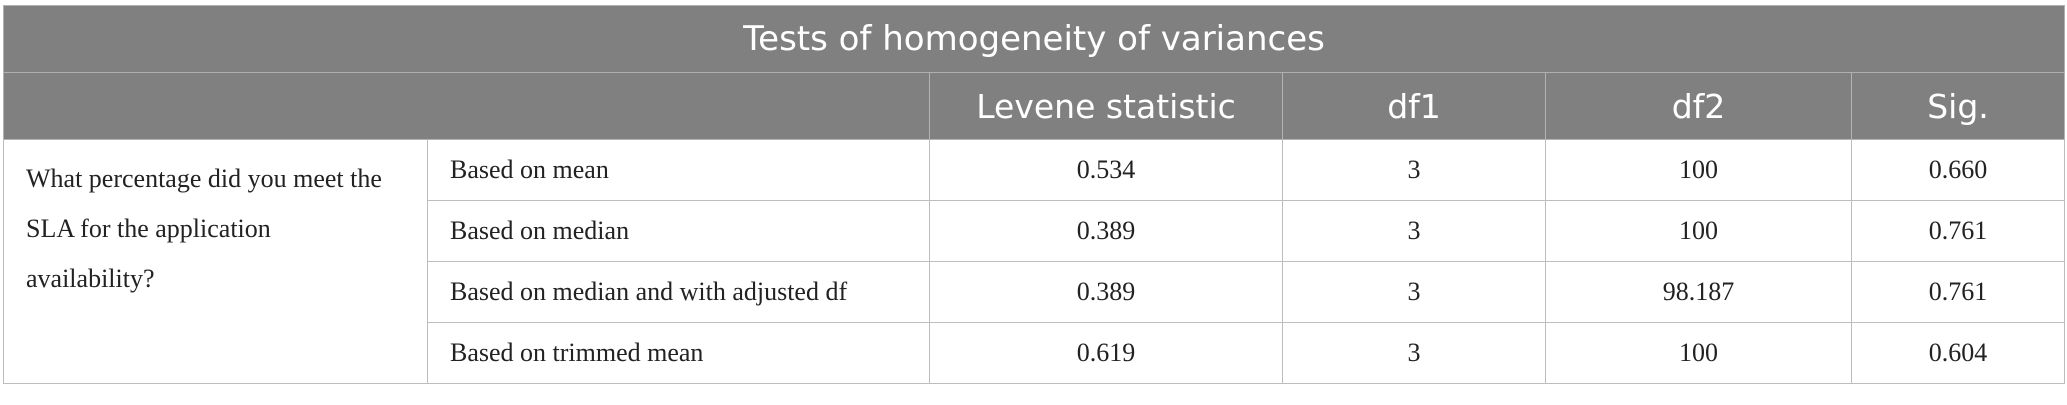 The height and width of the screenshot is (405, 2067). I want to click on sig-value: 0.604, so click(1958, 353).